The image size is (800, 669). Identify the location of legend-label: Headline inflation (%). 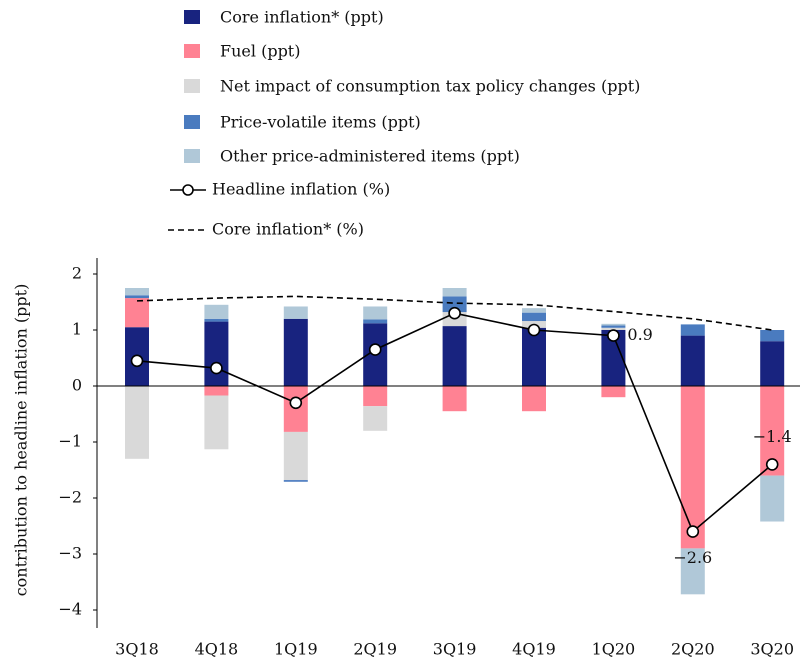
(301, 189).